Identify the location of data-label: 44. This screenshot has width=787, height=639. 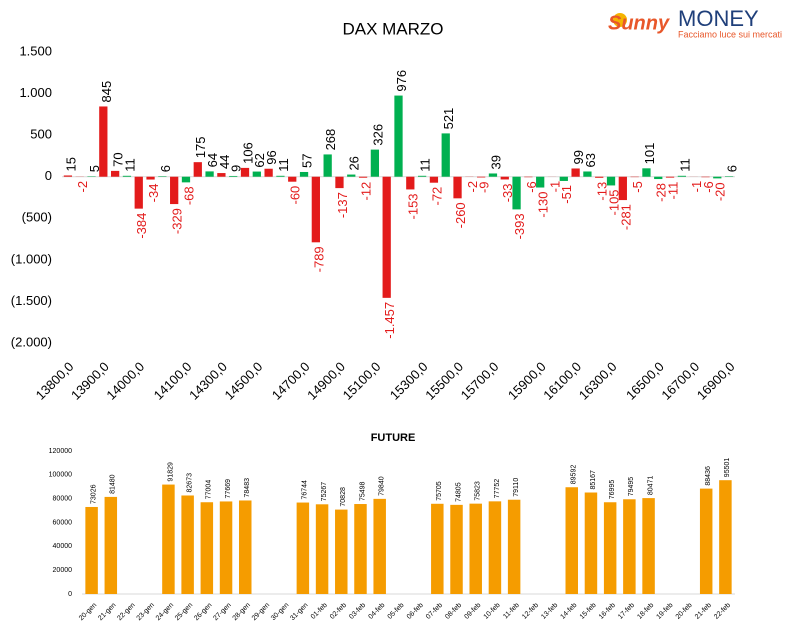
(224, 162).